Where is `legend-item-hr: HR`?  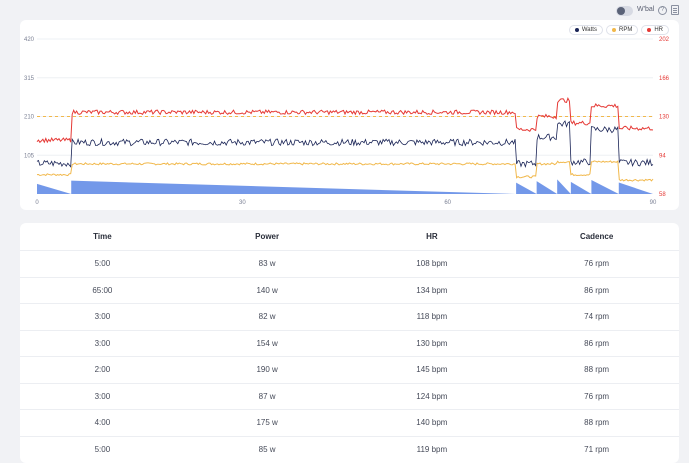
legend-item-hr: HR is located at coordinates (655, 30).